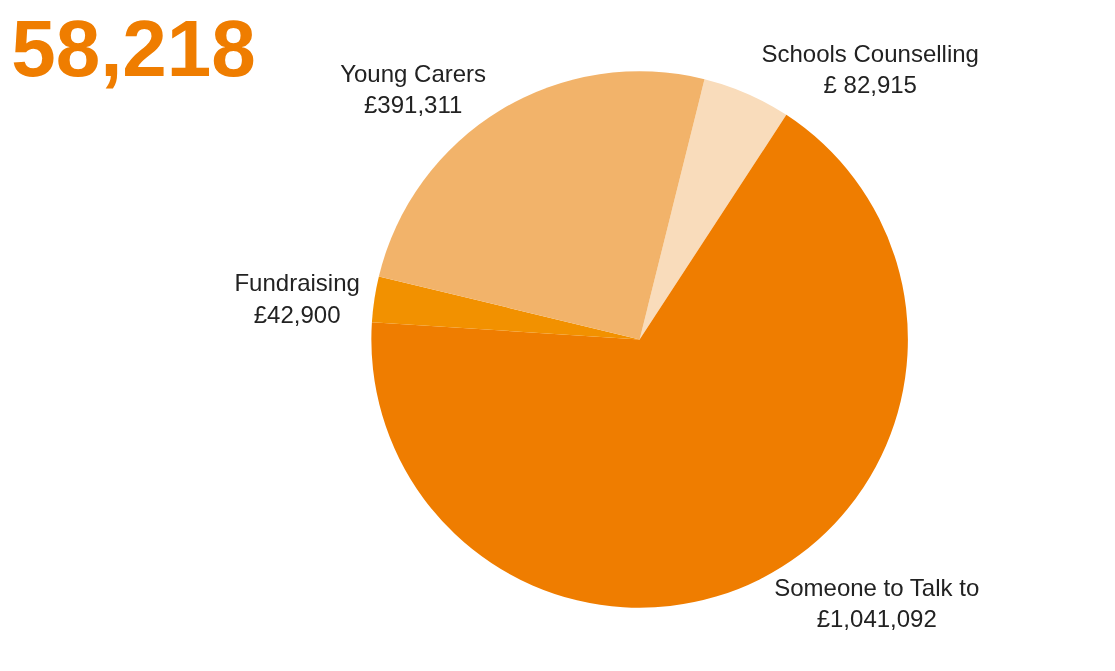 This screenshot has width=1115, height=671. Describe the element at coordinates (876, 618) in the screenshot. I see `data-label: £1,041,092` at that location.